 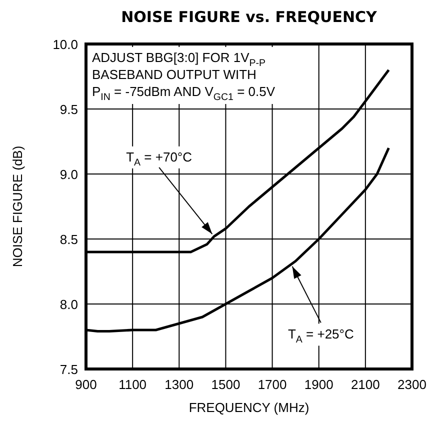 What do you see at coordinates (184, 76) in the screenshot?
I see `annotation: ADJUST BBG[3:0] FOR 1V$_{P-P}$ BASEBAND OUTPUT WITH P$_{IN}$ = -75dBm AND V$_{GC1}$ = 0.5V` at bounding box center [184, 76].